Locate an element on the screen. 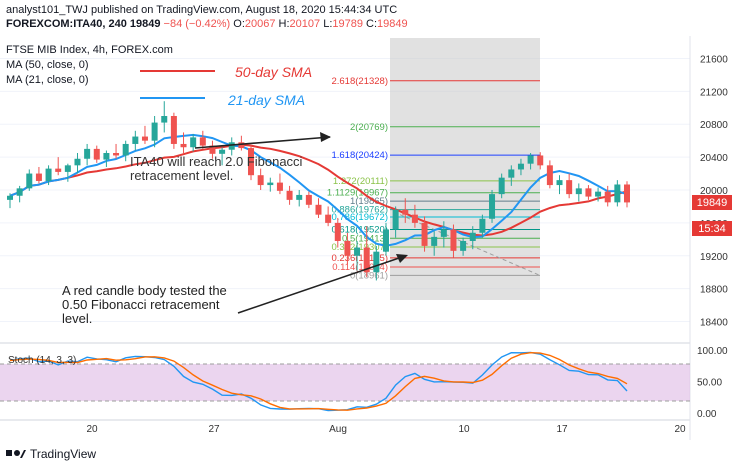  candle-annotation-line3: level. is located at coordinates (77, 318).